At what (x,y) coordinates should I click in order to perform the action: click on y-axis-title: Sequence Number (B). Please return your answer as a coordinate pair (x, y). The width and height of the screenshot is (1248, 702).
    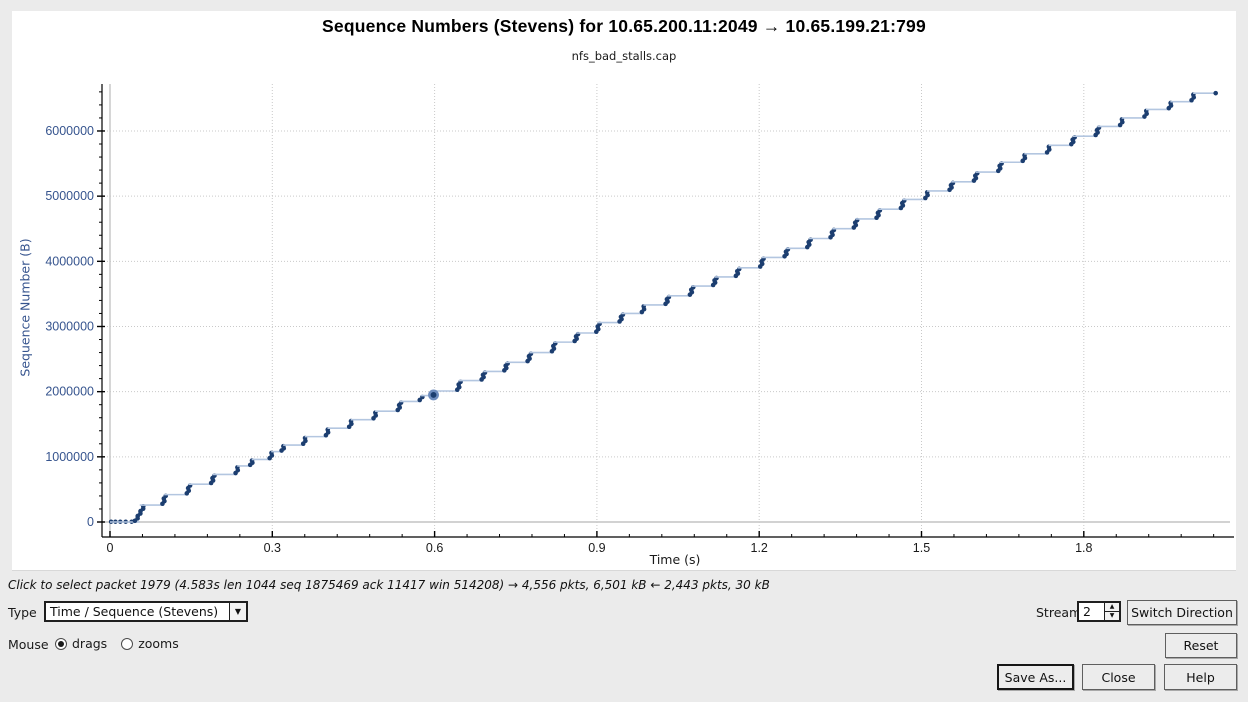
    Looking at the image, I should click on (25, 307).